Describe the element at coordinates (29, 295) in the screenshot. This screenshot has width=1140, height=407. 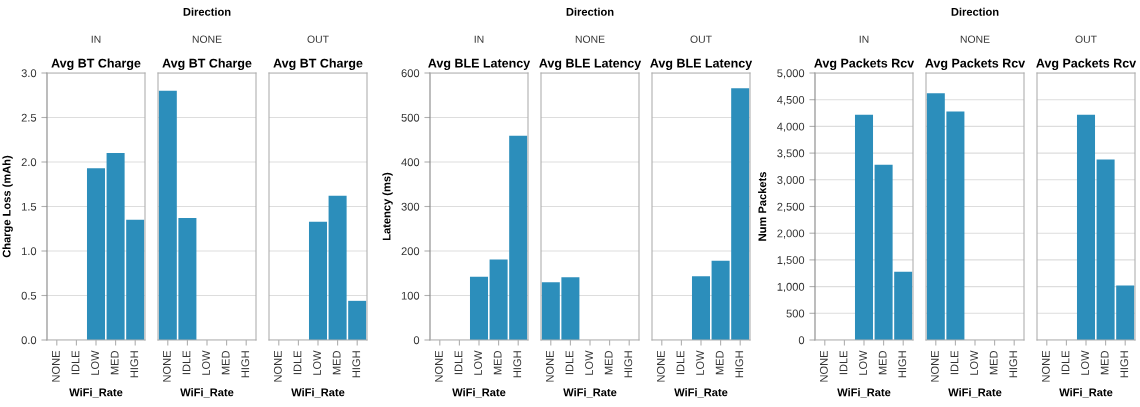
I see `y-tick-label: 0.5` at that location.